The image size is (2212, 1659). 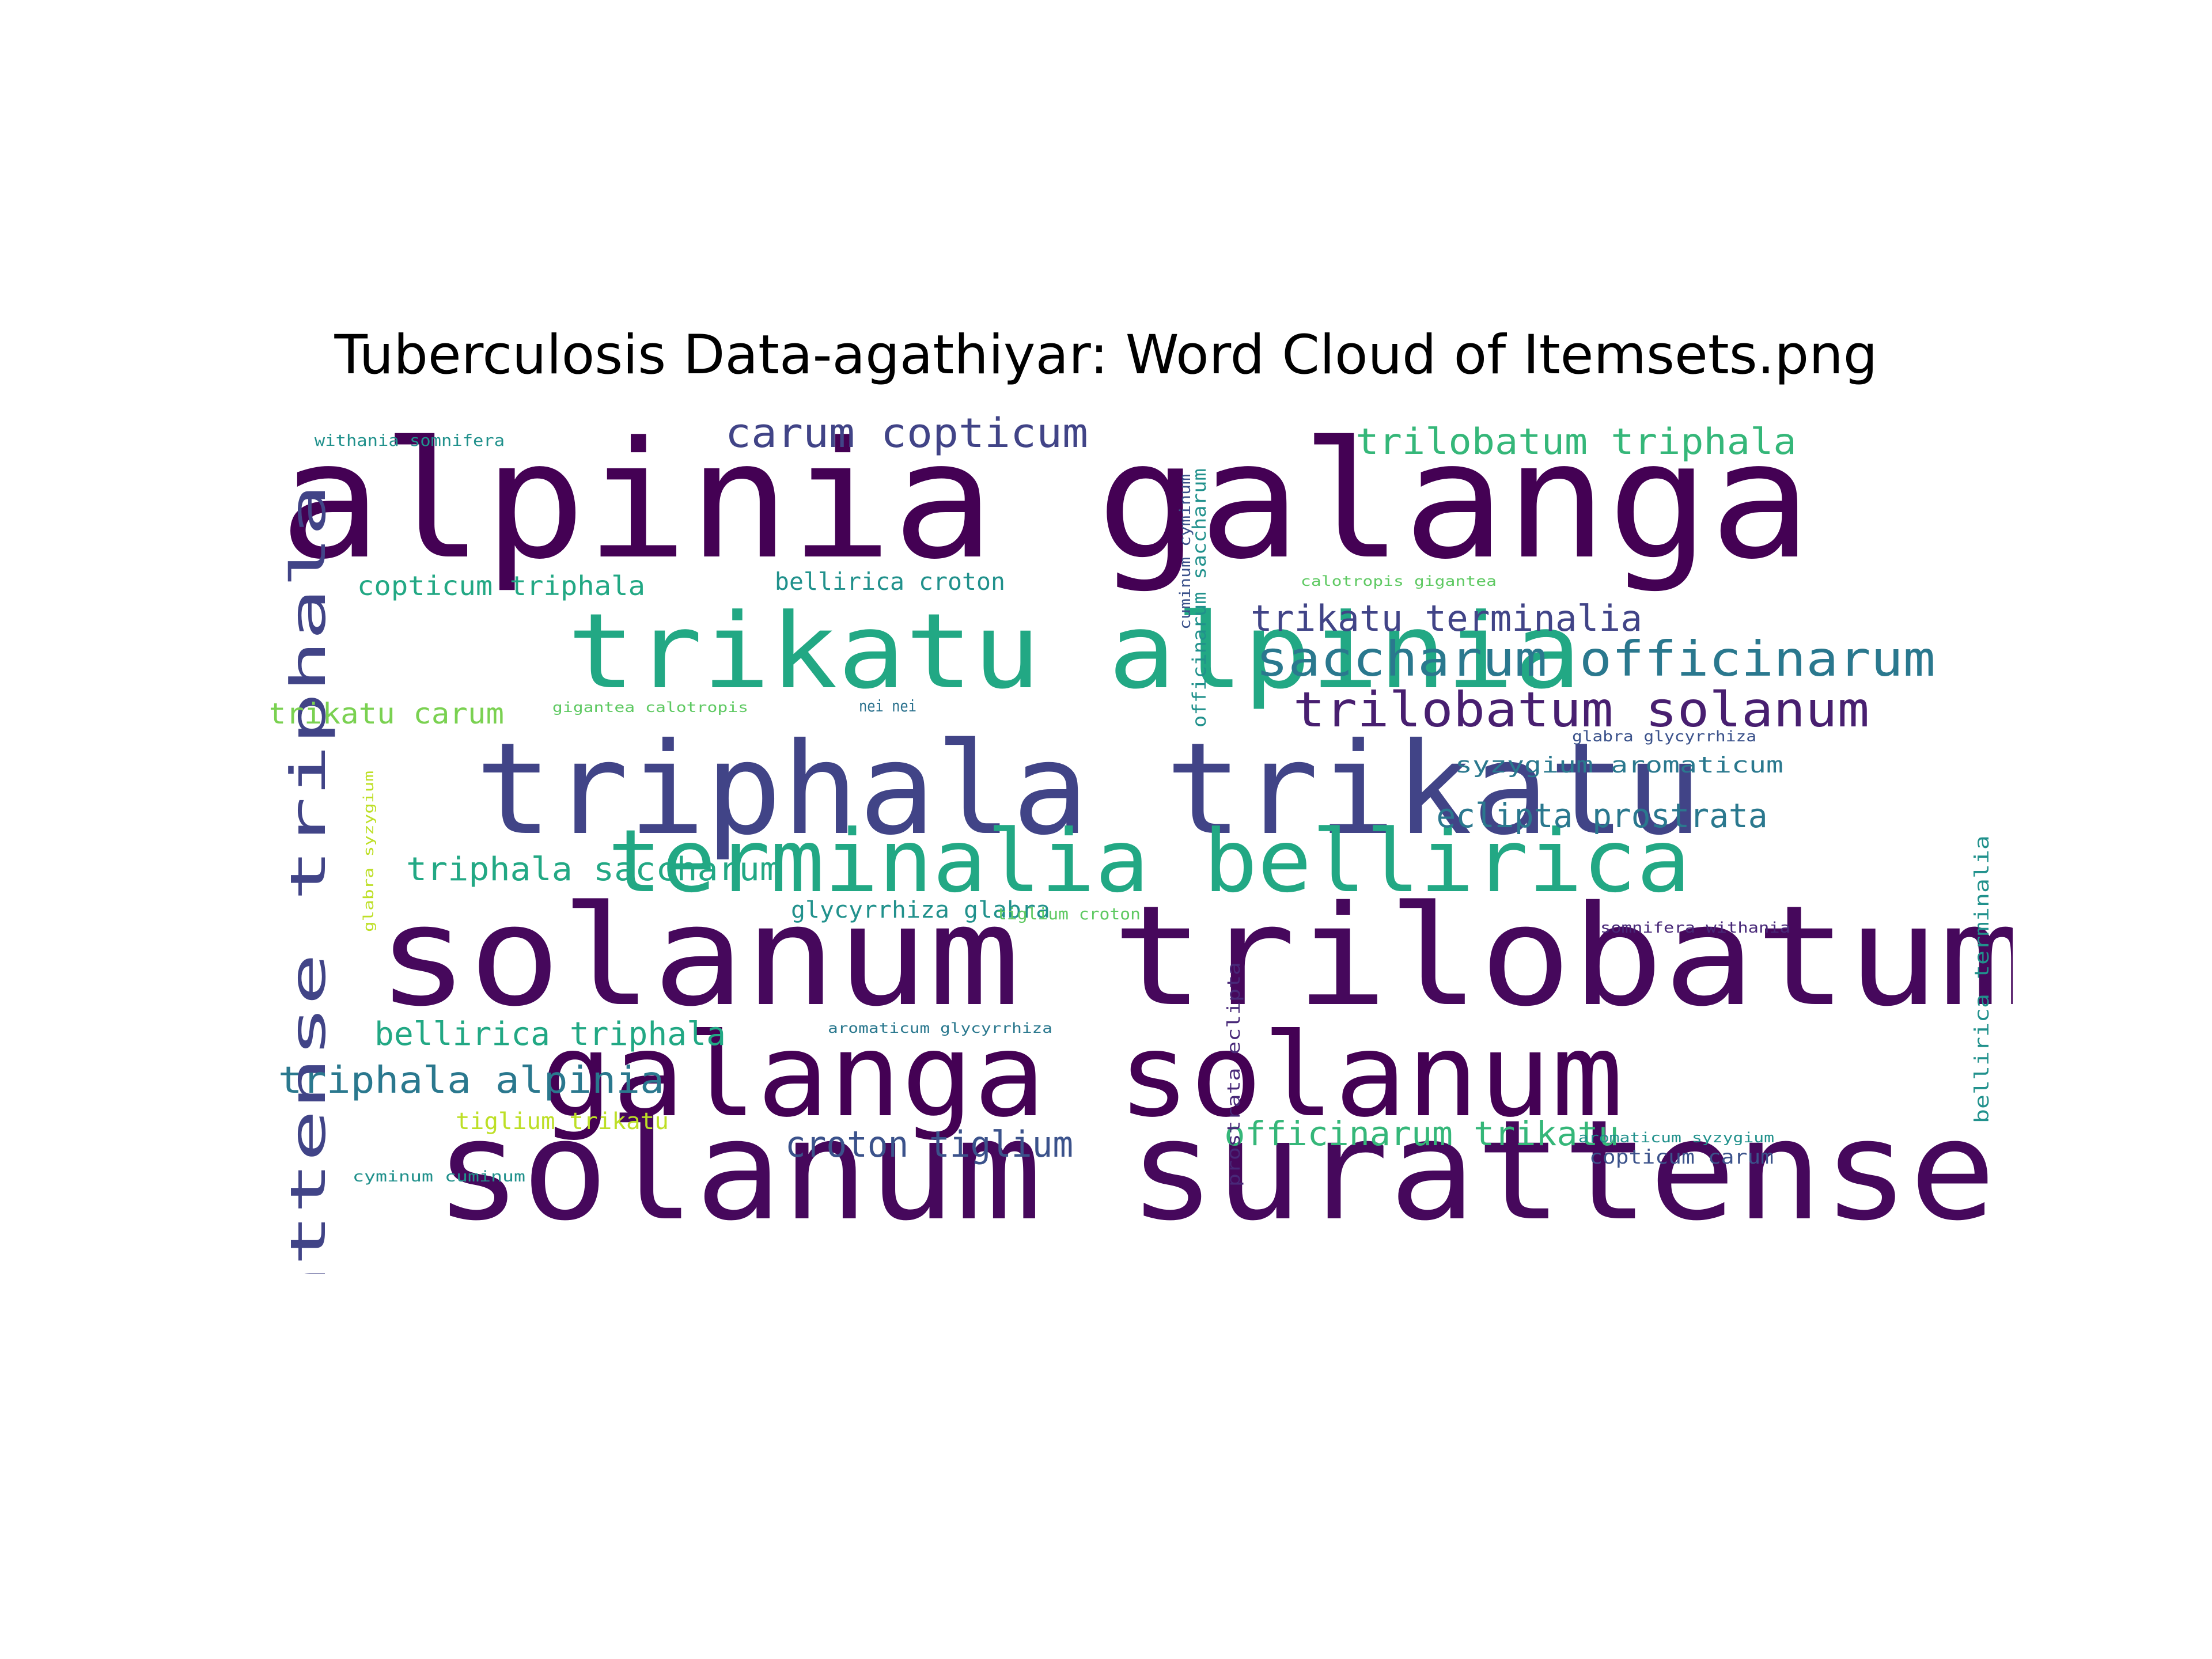 I want to click on word-trikatu-terminalia: trikatu terminalia, so click(x=1446, y=618).